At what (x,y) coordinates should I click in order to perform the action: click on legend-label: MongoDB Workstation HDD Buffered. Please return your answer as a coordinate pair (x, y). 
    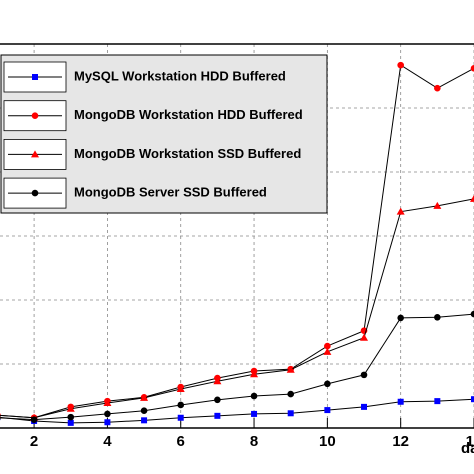
    Looking at the image, I should click on (188, 114).